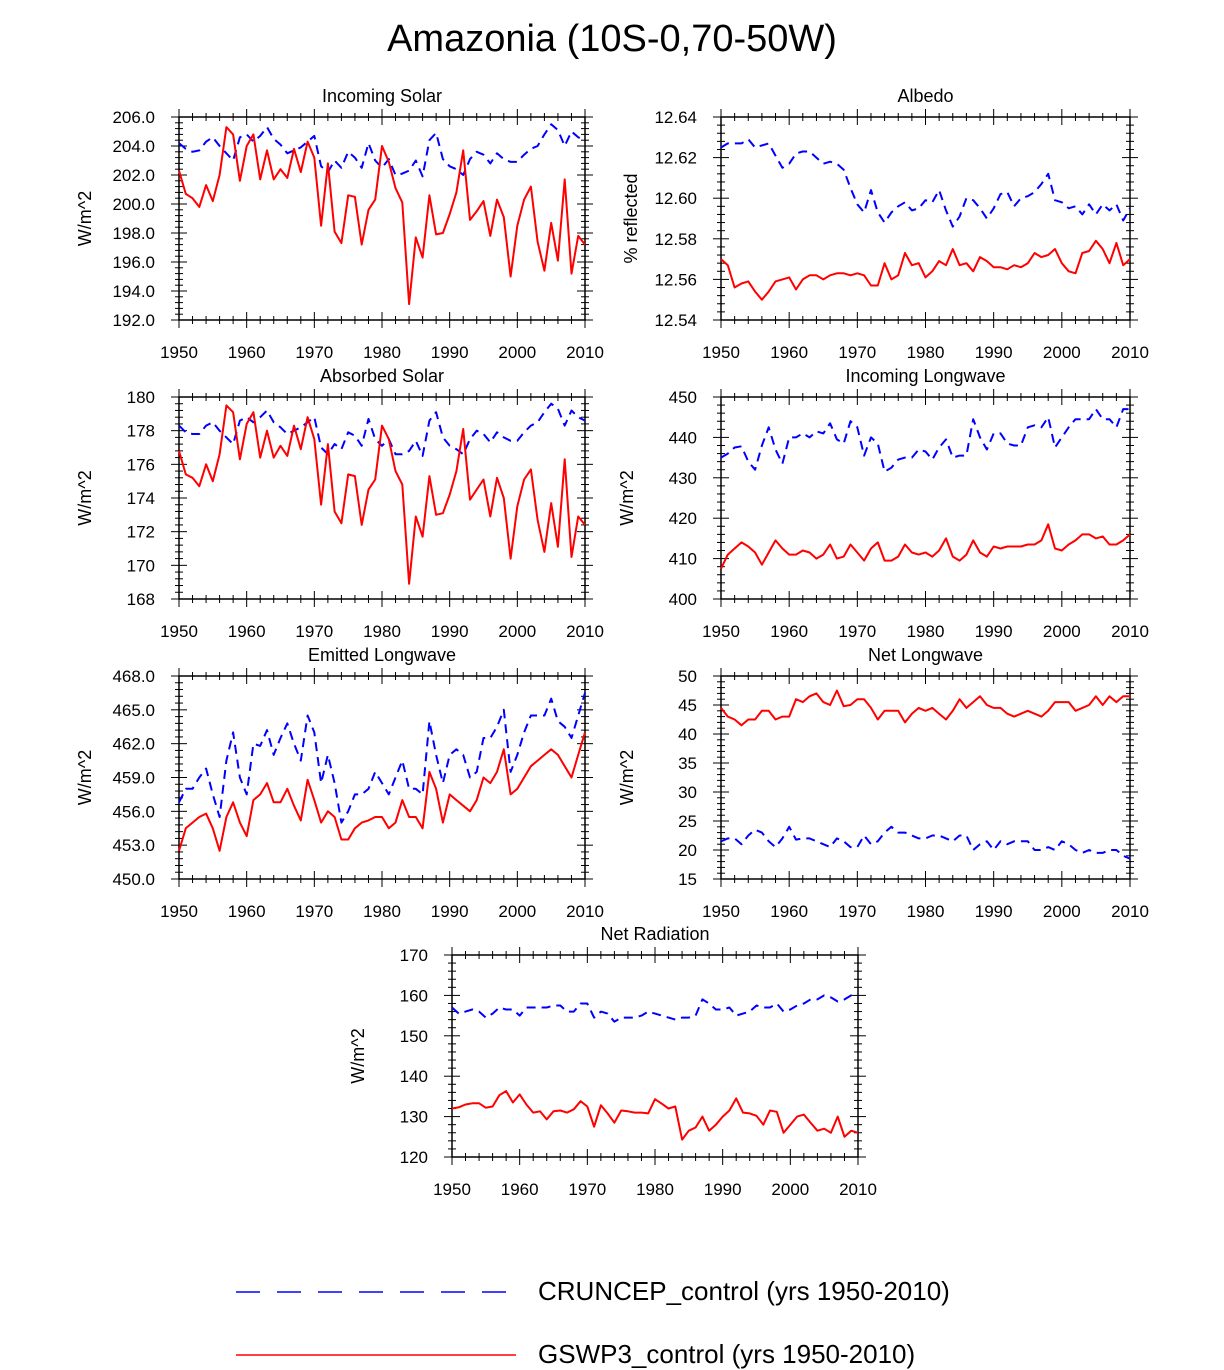  Describe the element at coordinates (133, 233) in the screenshot. I see `y-tick-label: 198.0` at that location.